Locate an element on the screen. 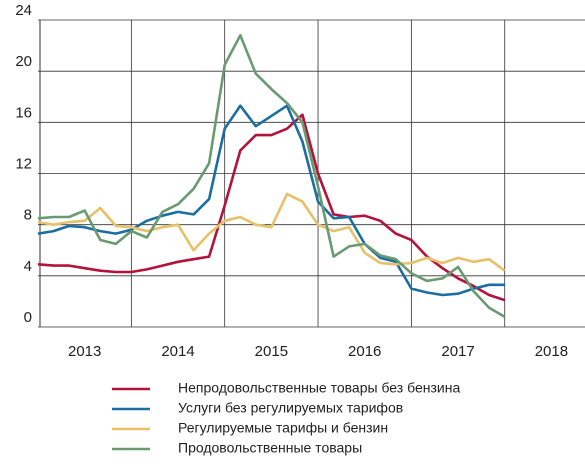 The width and height of the screenshot is (585, 471). legend-label: Непродовольственные товары без бензина is located at coordinates (319, 388).